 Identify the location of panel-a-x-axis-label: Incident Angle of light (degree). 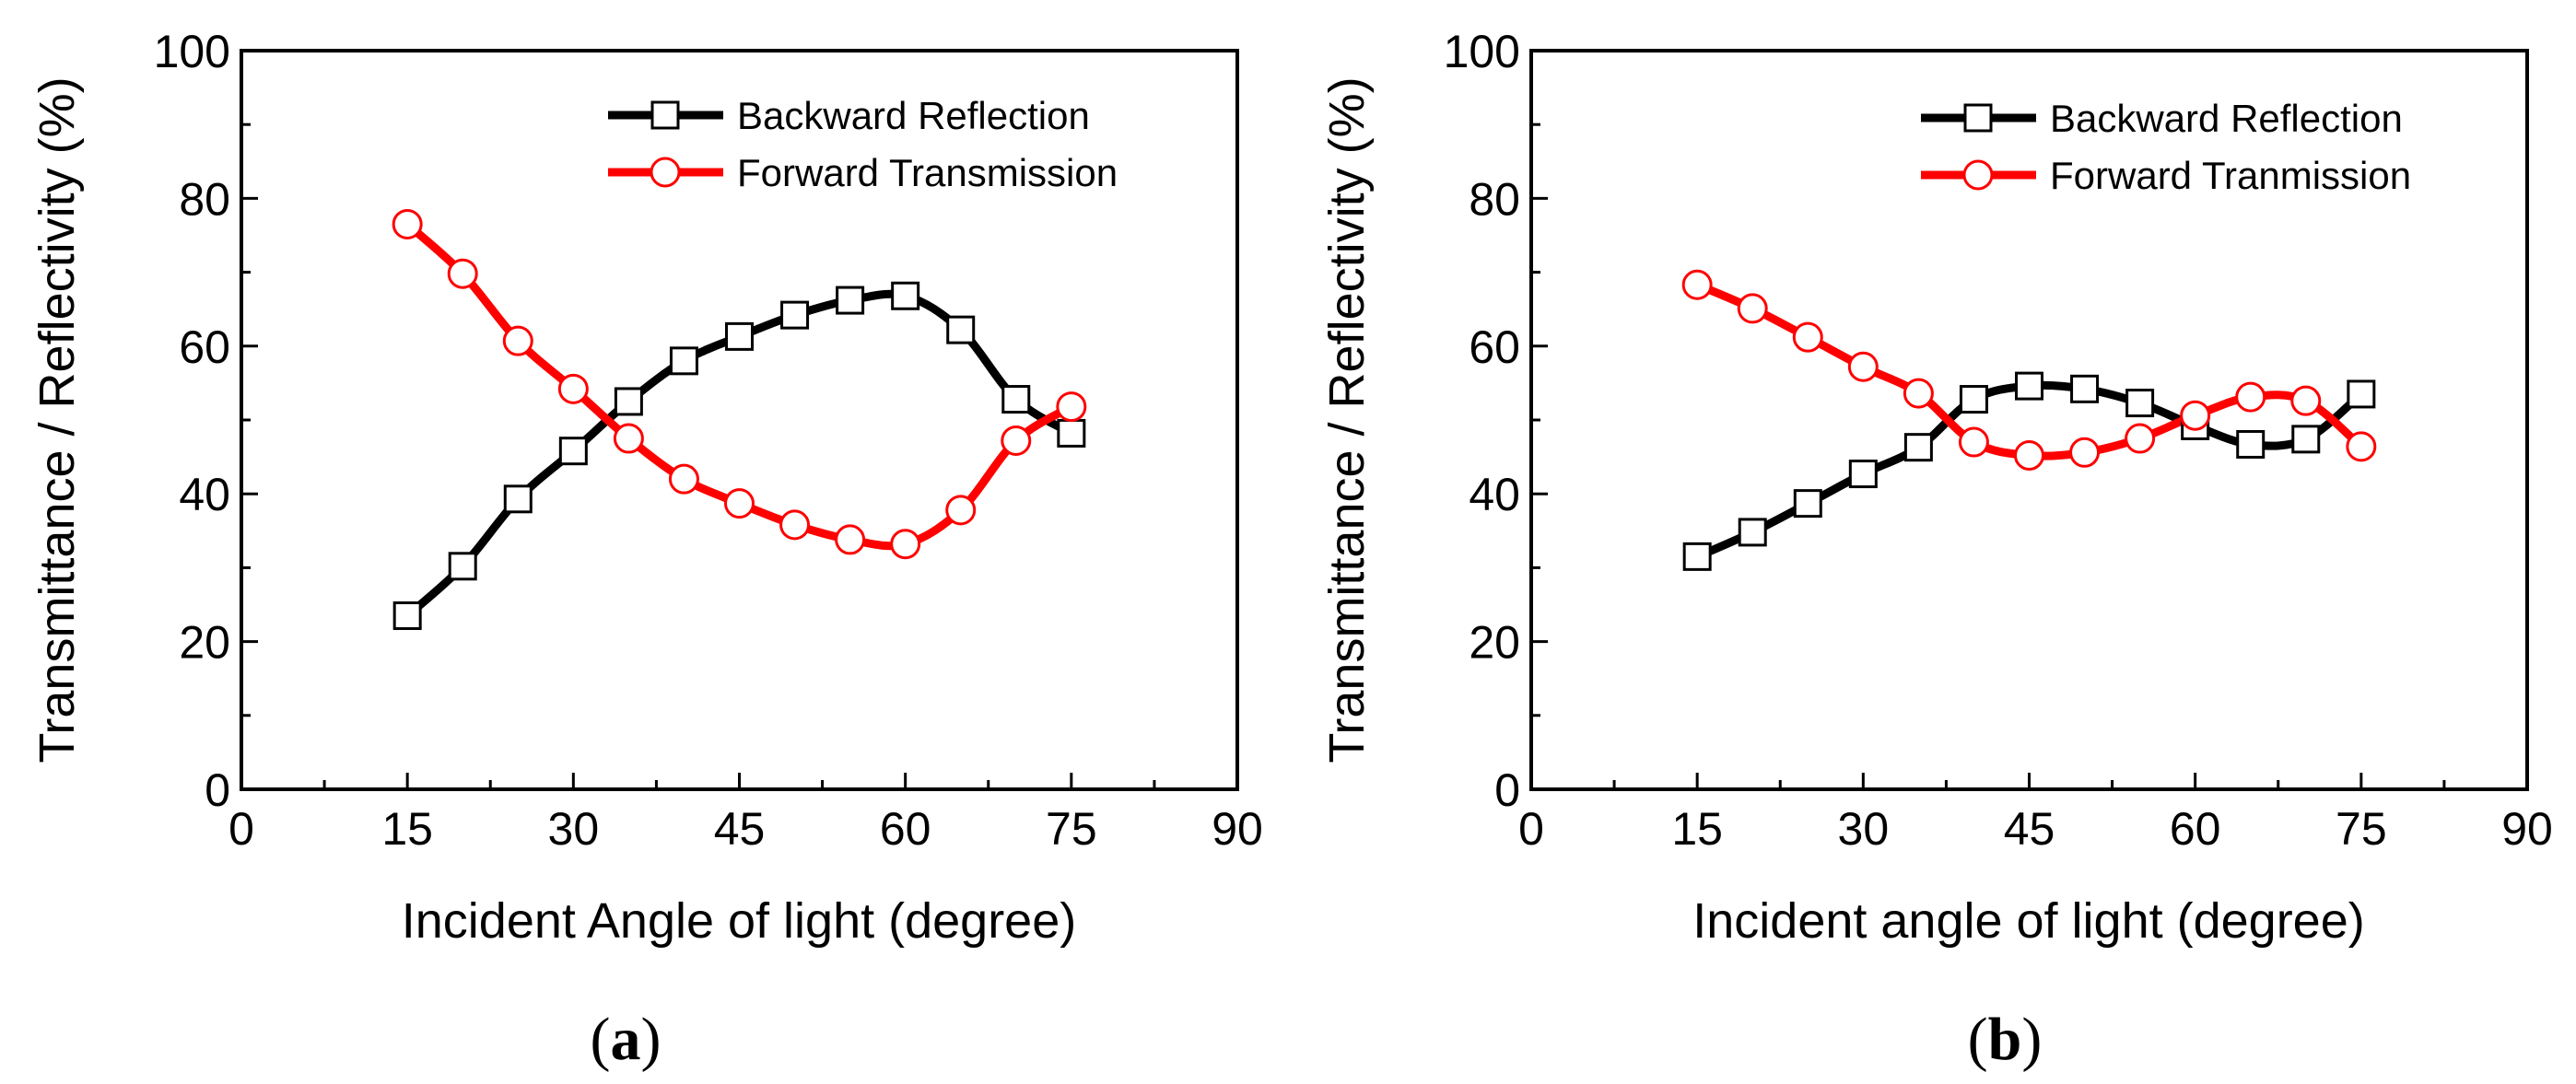
(739, 921).